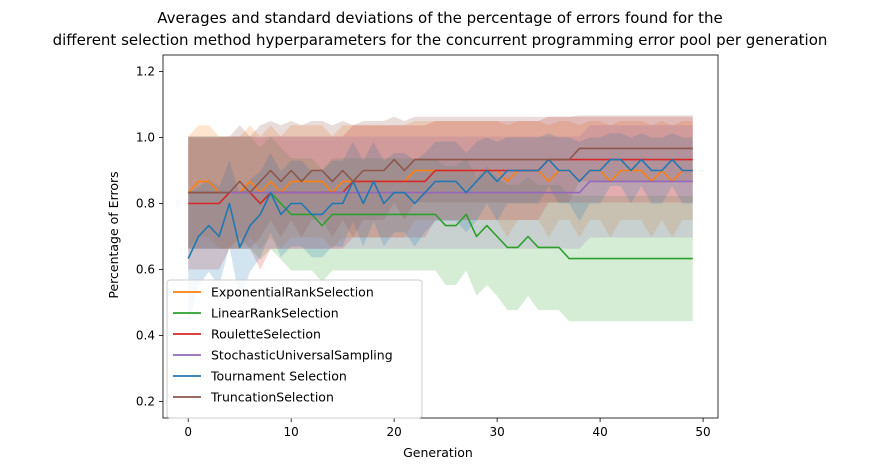 This screenshot has width=878, height=470. Describe the element at coordinates (145, 72) in the screenshot. I see `y-tick-label: 1.2` at that location.